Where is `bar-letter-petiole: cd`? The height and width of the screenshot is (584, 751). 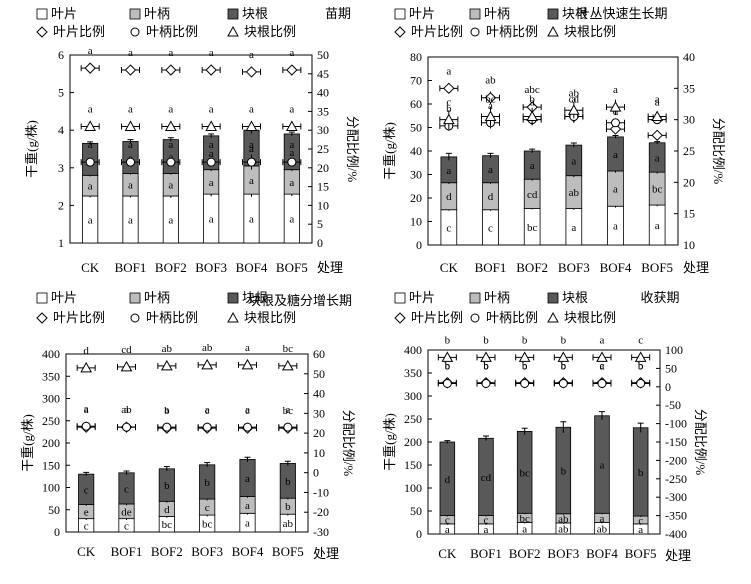 bar-letter-petiole: cd is located at coordinates (532, 195).